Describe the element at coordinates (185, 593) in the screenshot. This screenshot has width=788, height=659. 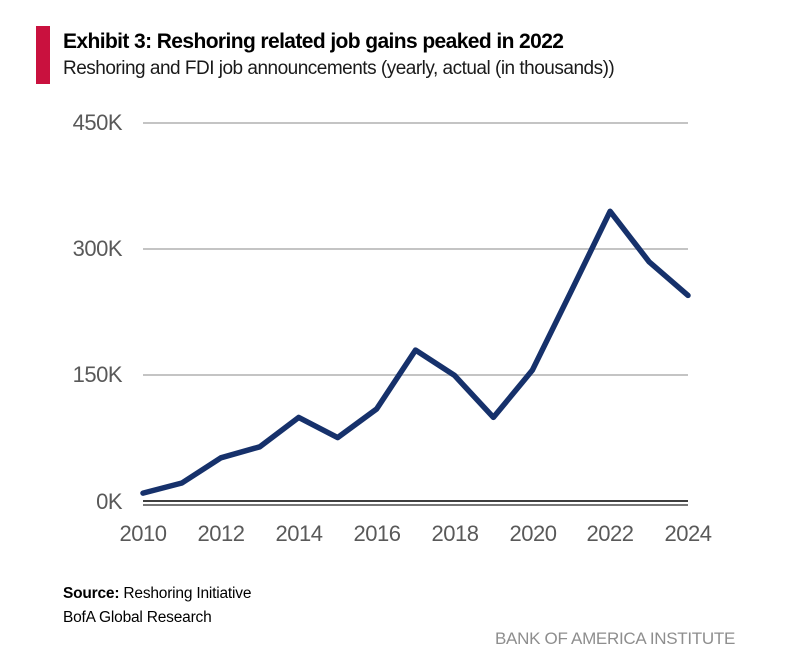
I see `source-value: Reshoring Initiative` at that location.